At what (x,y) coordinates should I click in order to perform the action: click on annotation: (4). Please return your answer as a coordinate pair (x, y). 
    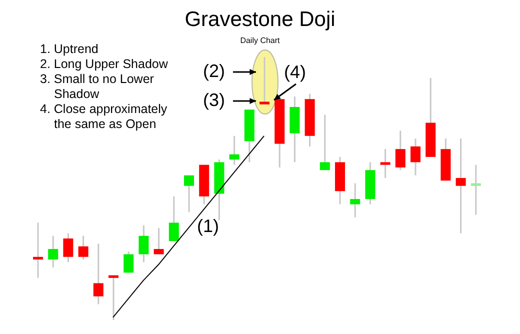
    Looking at the image, I should click on (295, 72).